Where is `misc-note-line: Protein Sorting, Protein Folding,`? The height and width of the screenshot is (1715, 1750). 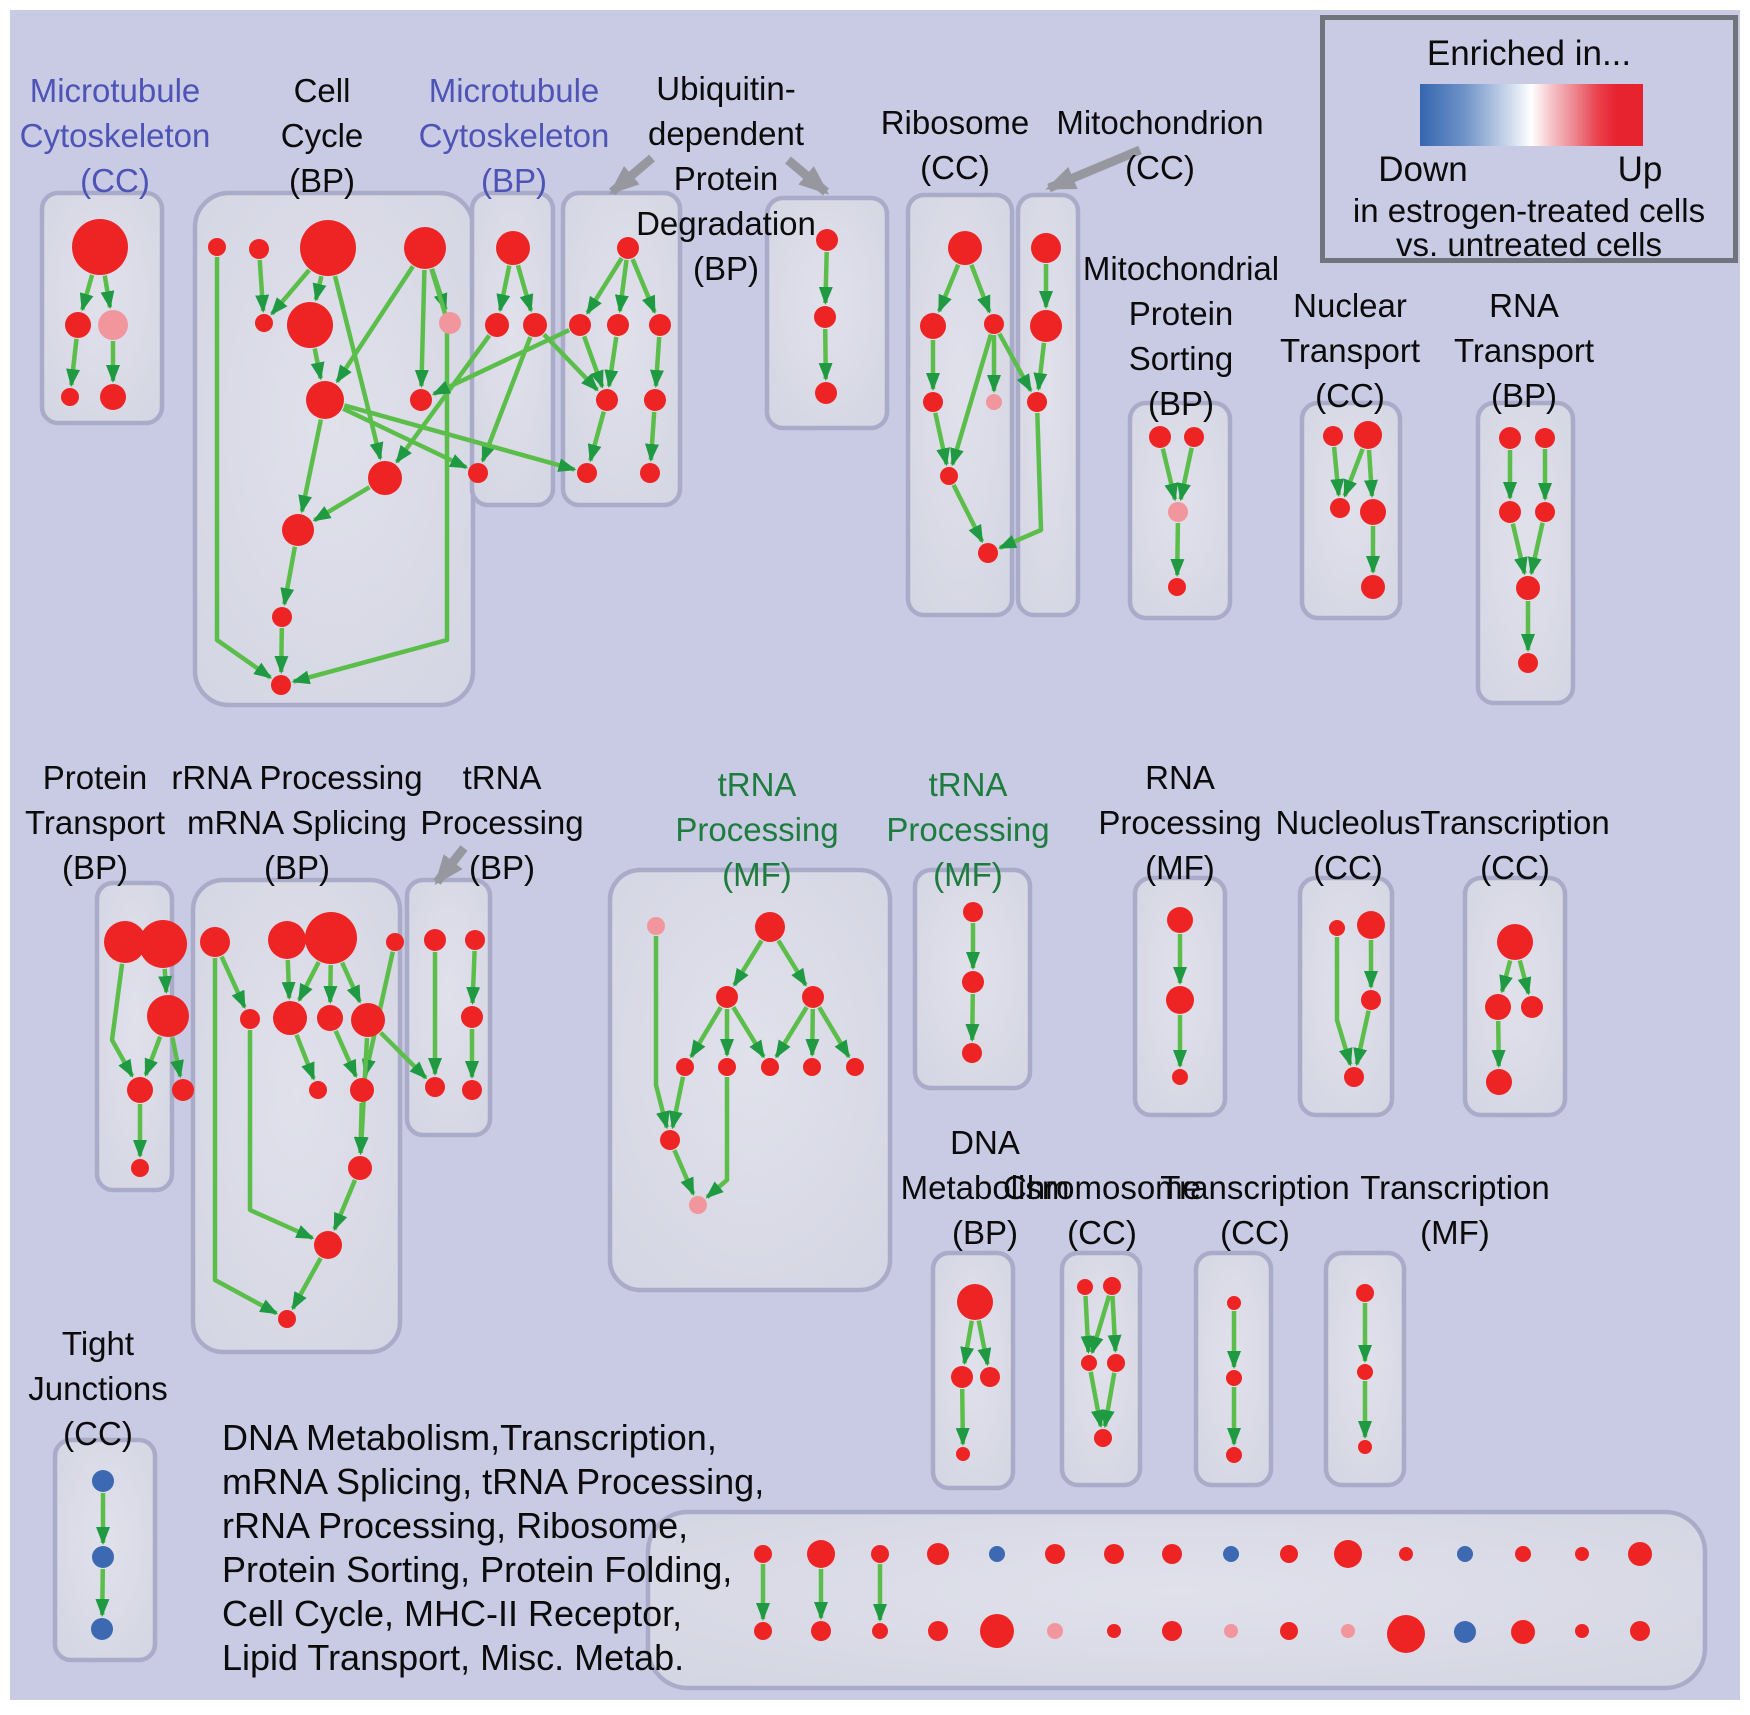
misc-note-line: Protein Sorting, Protein Folding, is located at coordinates (477, 1569).